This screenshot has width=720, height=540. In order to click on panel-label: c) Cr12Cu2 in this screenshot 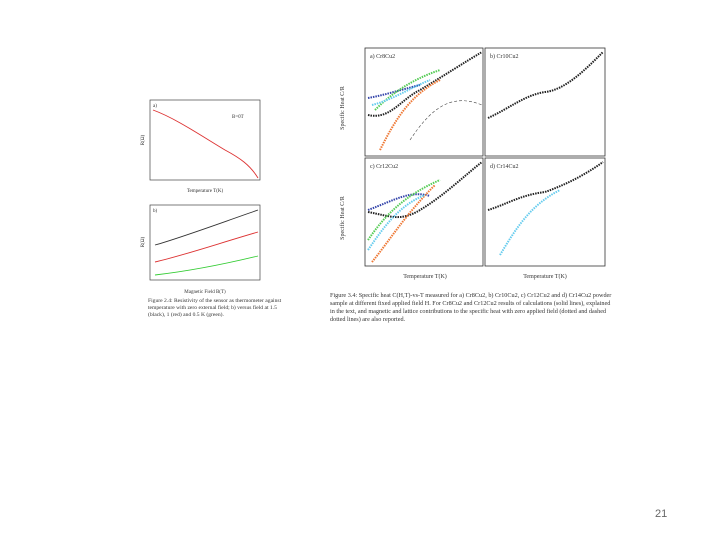, I will do `click(384, 166)`.